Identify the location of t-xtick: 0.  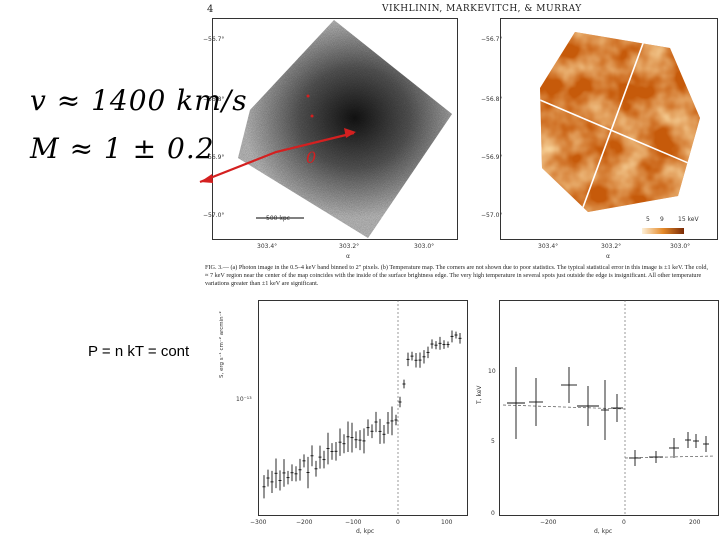
(624, 522).